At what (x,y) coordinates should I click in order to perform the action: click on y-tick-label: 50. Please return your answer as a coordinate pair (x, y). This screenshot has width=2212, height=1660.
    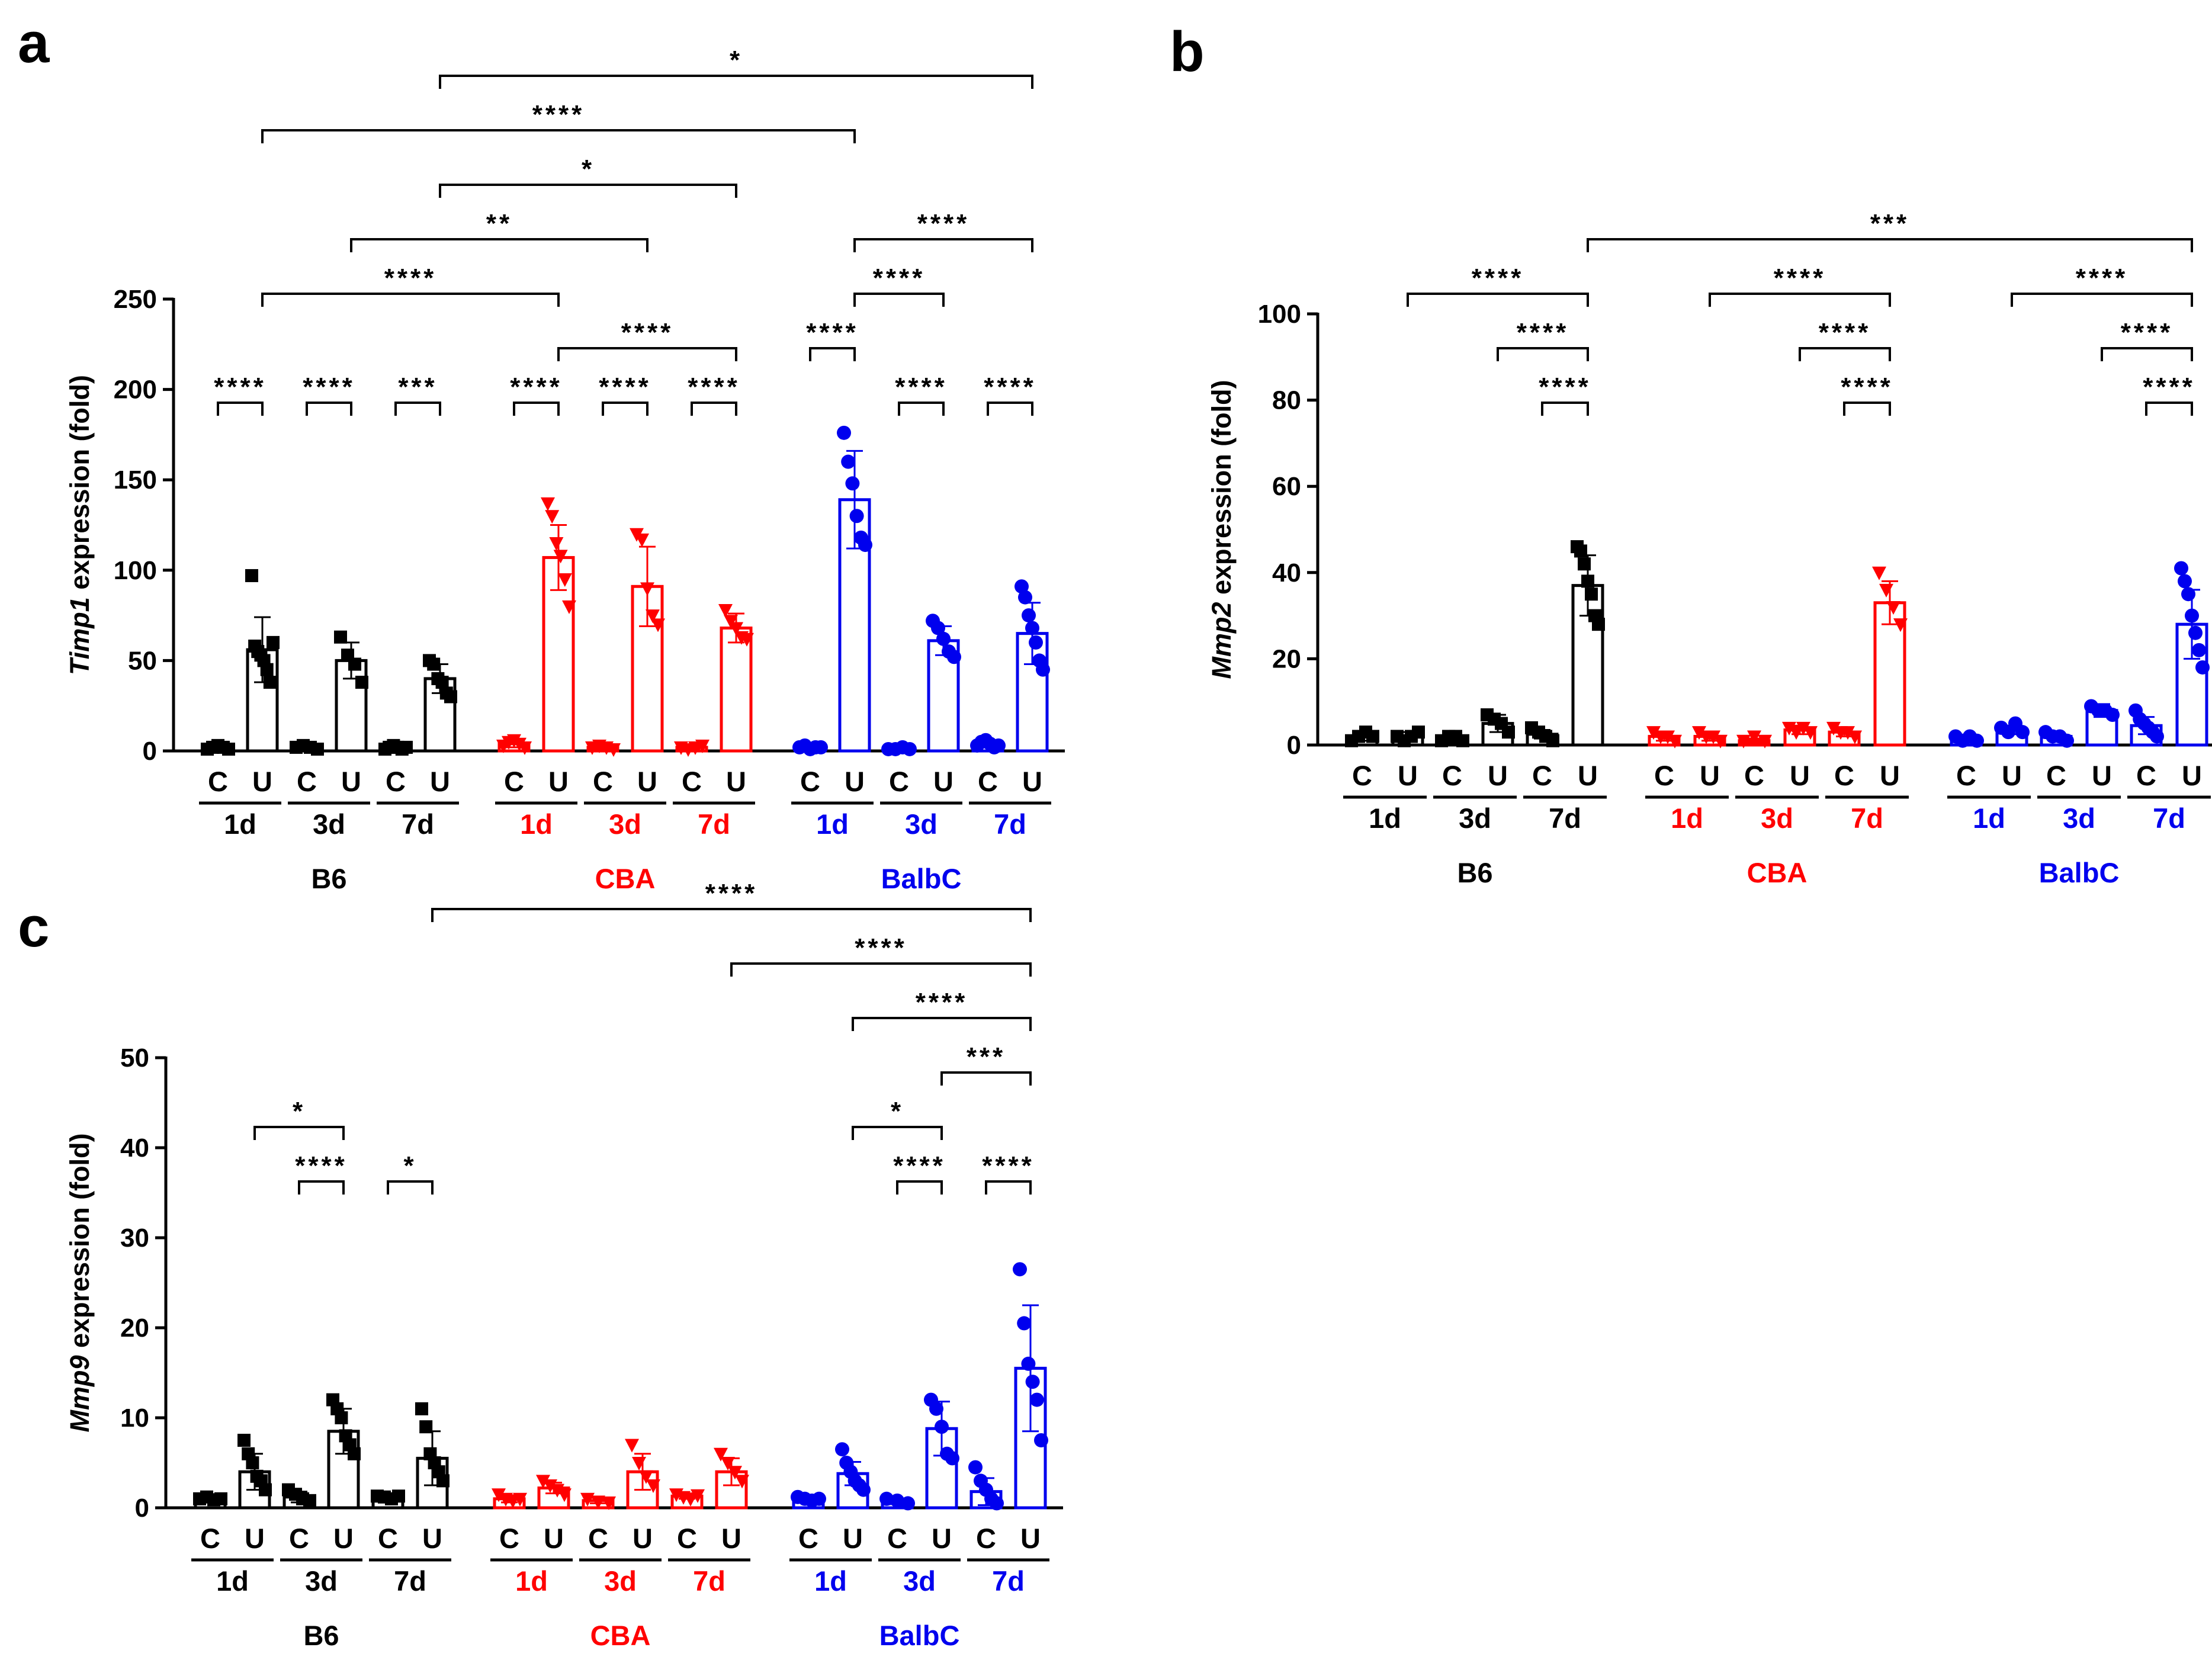
    Looking at the image, I should click on (142, 660).